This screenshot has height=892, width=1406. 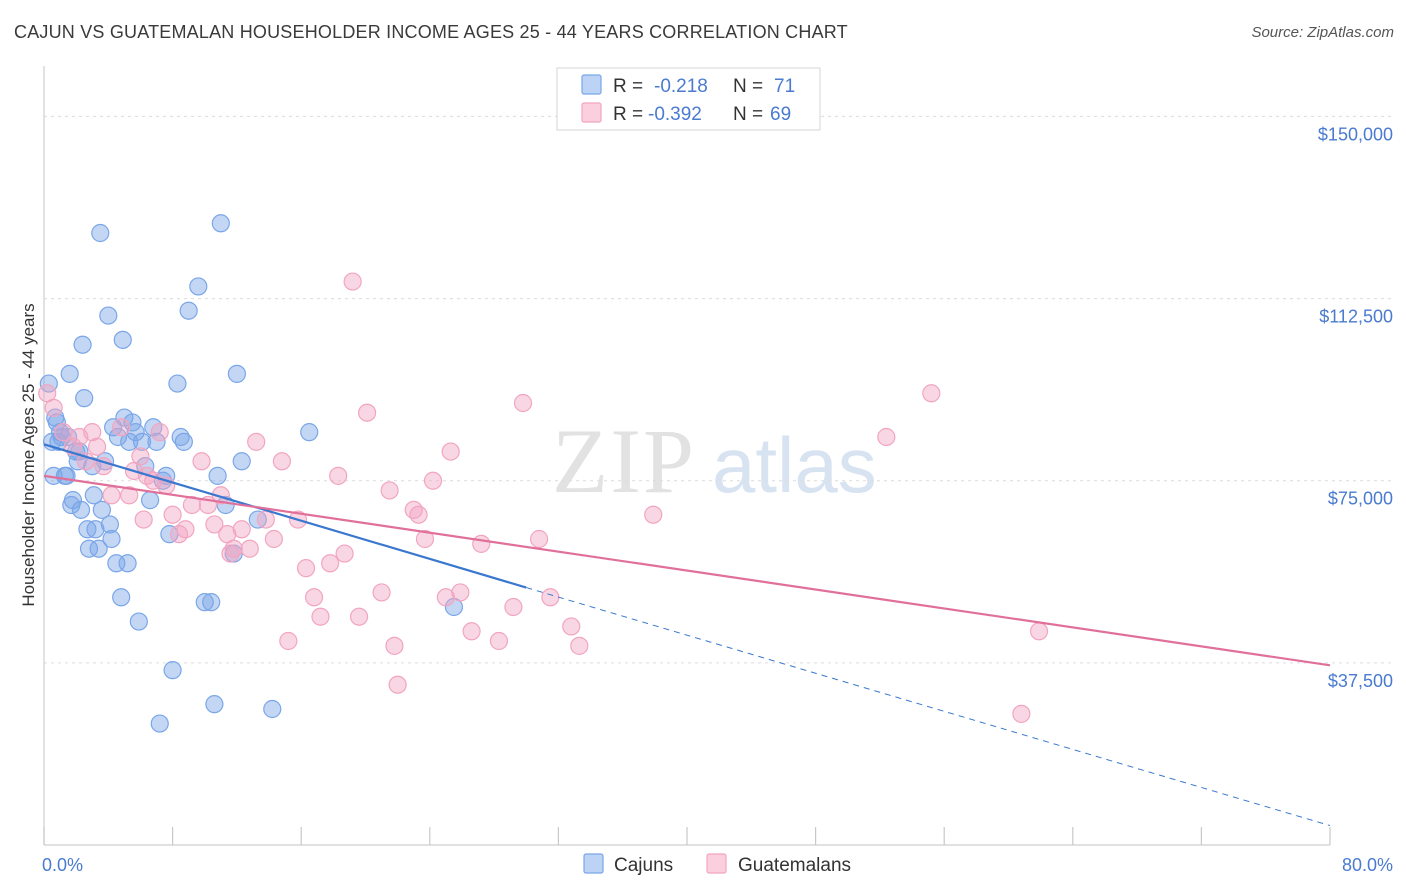 What do you see at coordinates (643, 865) in the screenshot?
I see `bottom-legend-label-cajun: Cajuns` at bounding box center [643, 865].